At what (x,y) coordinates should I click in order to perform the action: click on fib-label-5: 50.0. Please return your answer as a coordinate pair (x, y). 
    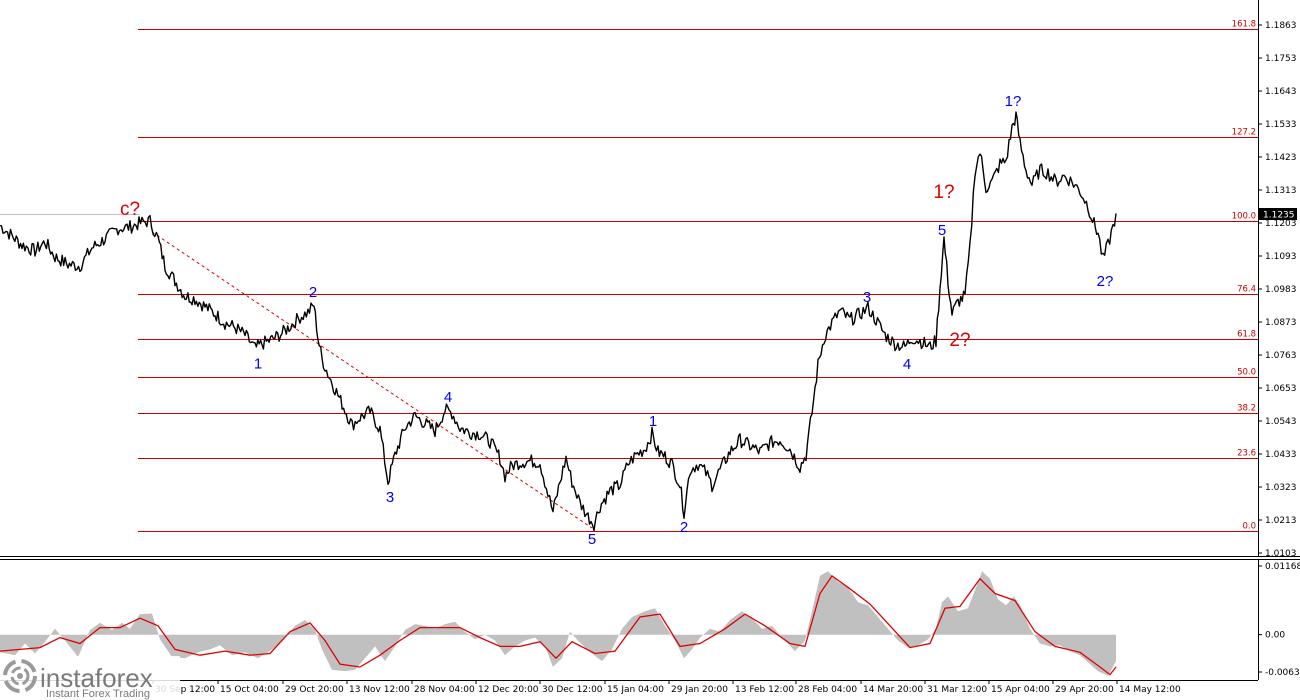
    Looking at the image, I should click on (1246, 373).